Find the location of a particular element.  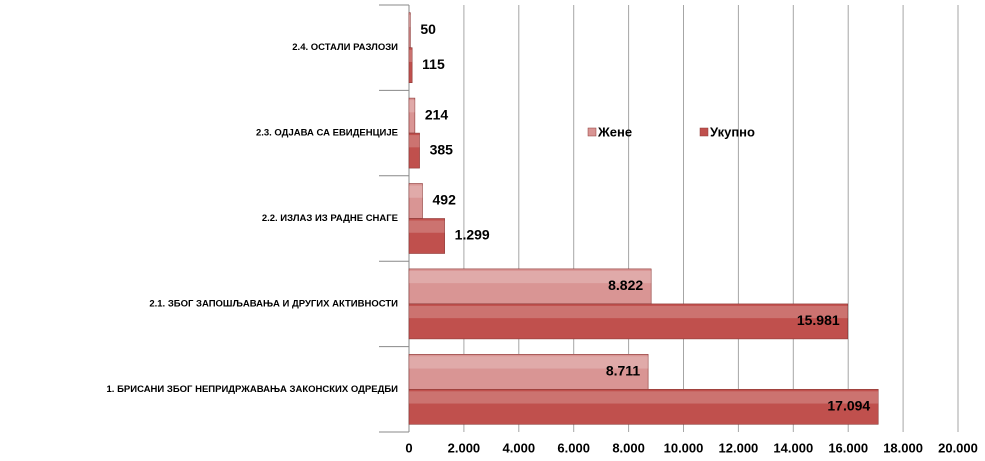

legend-label: Укупно is located at coordinates (732, 131).